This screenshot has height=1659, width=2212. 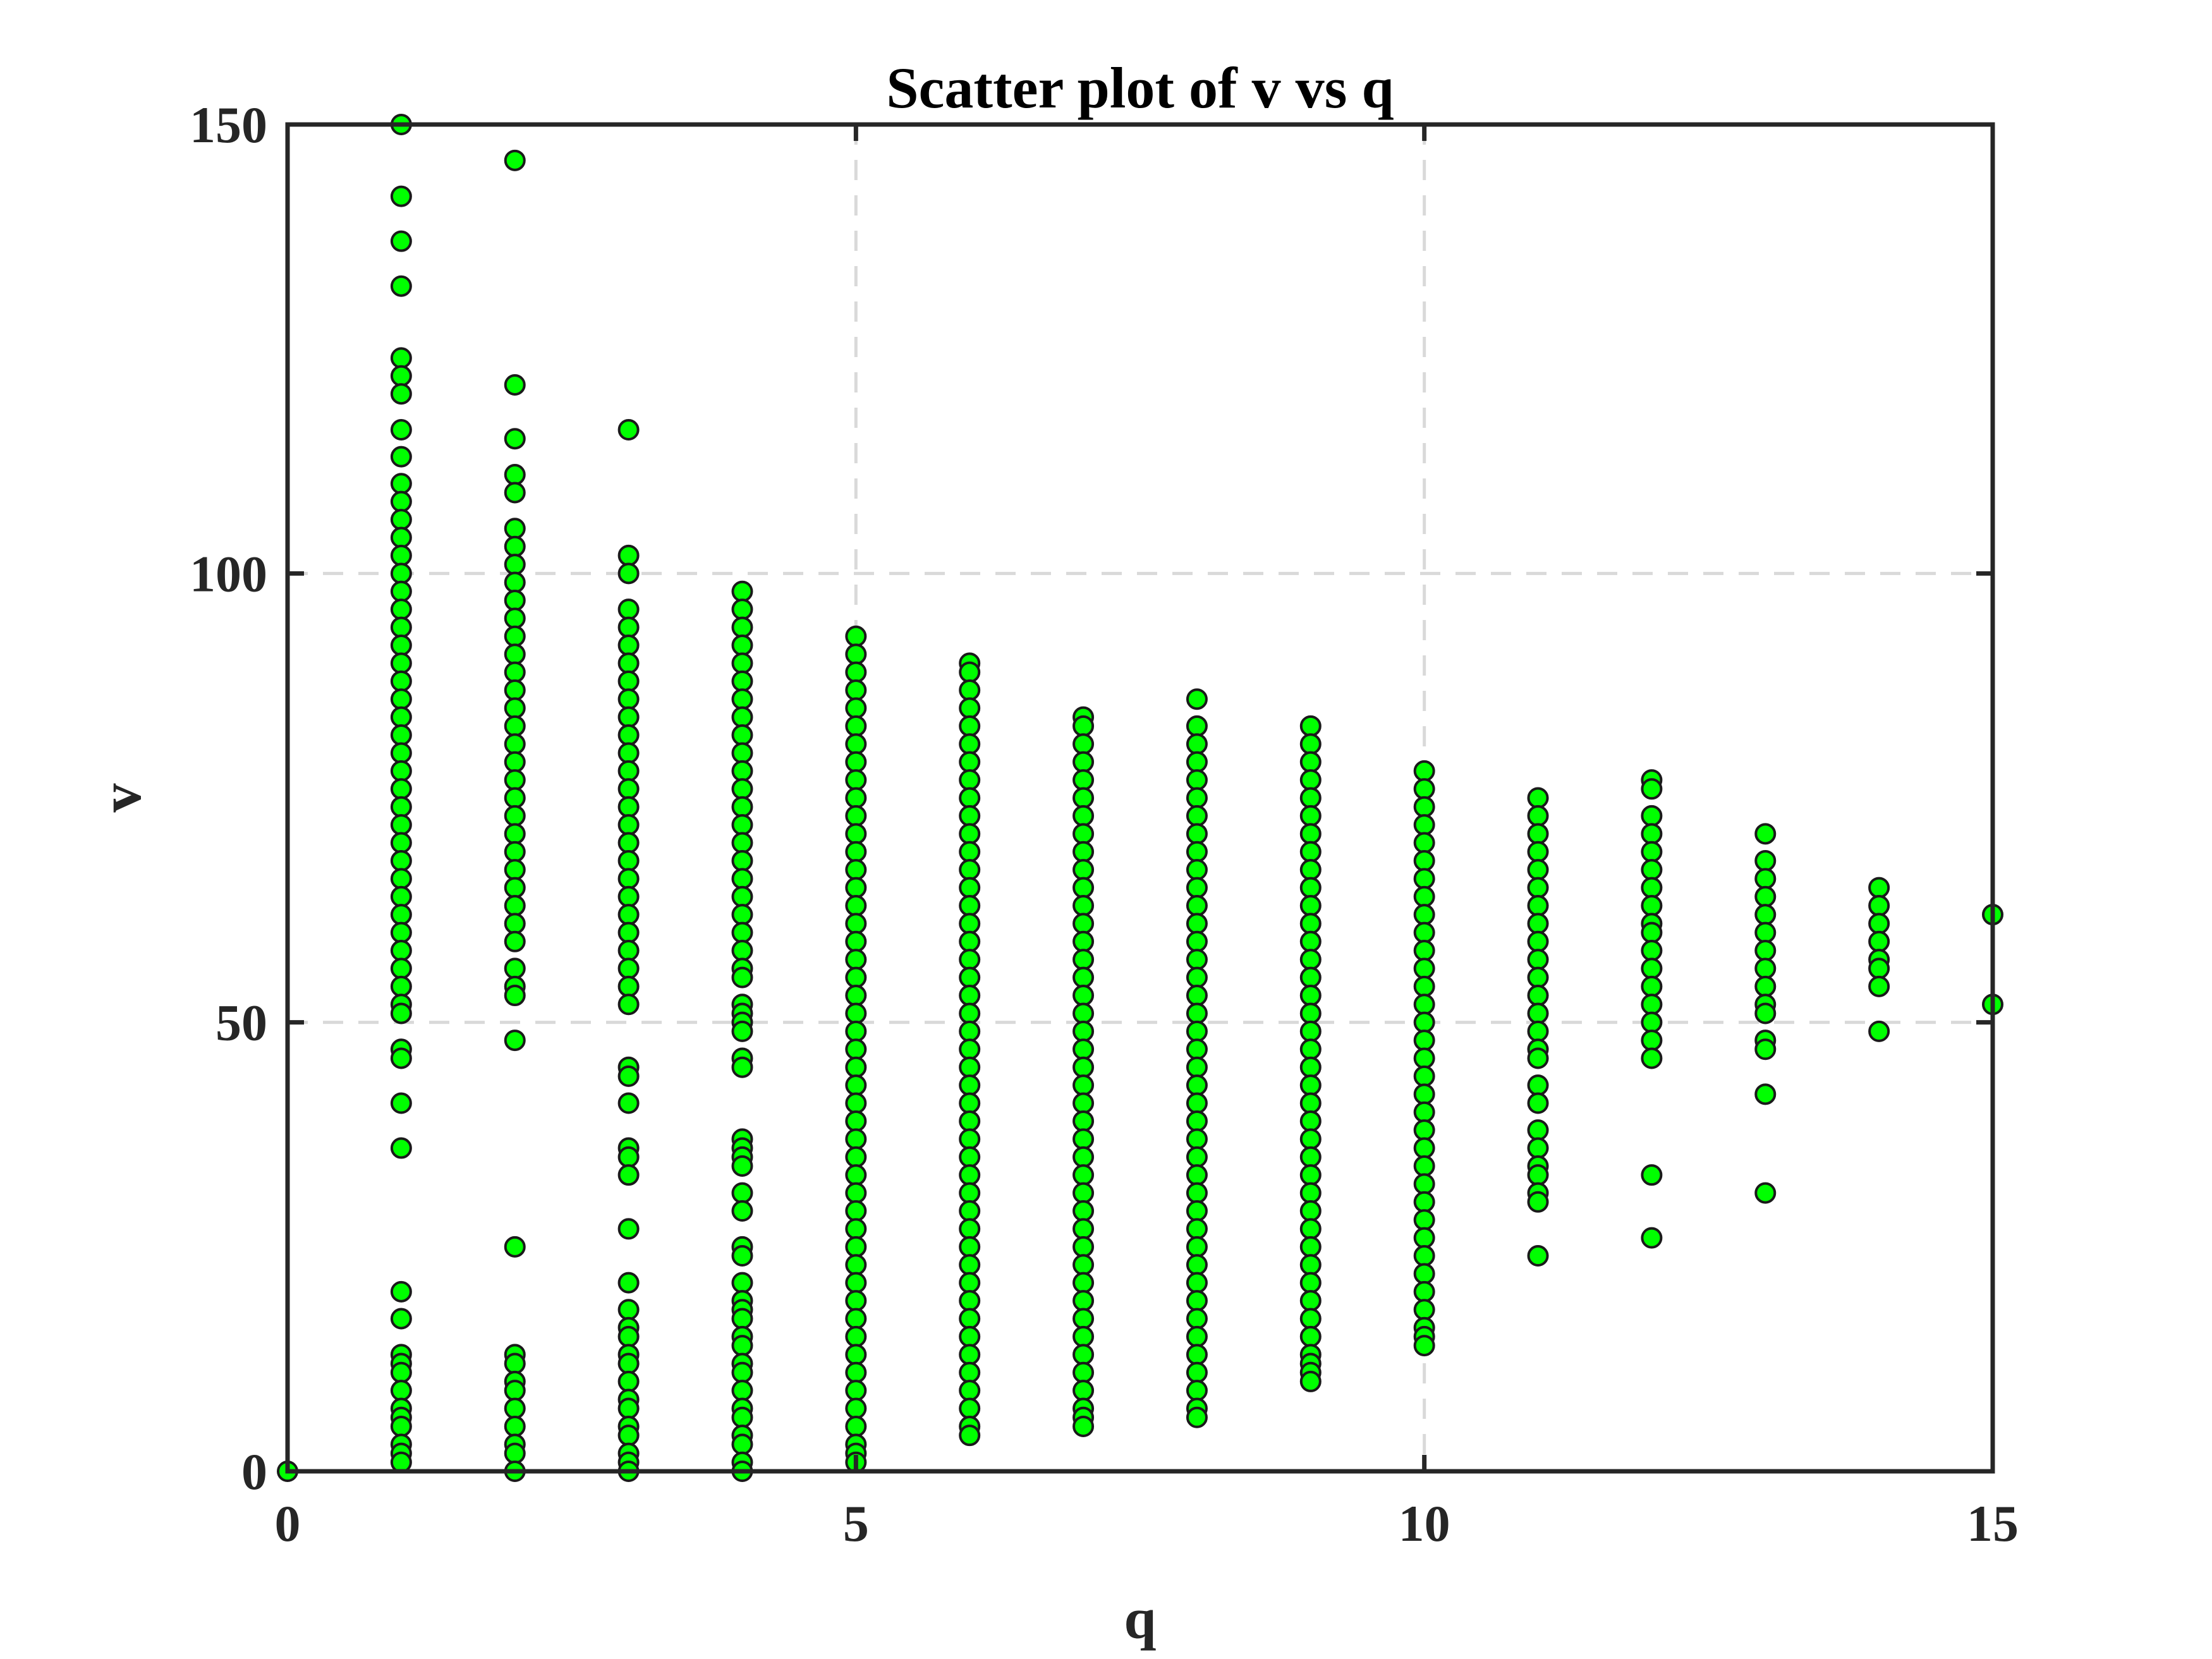 I want to click on x-tick-label: 15, so click(x=1993, y=1523).